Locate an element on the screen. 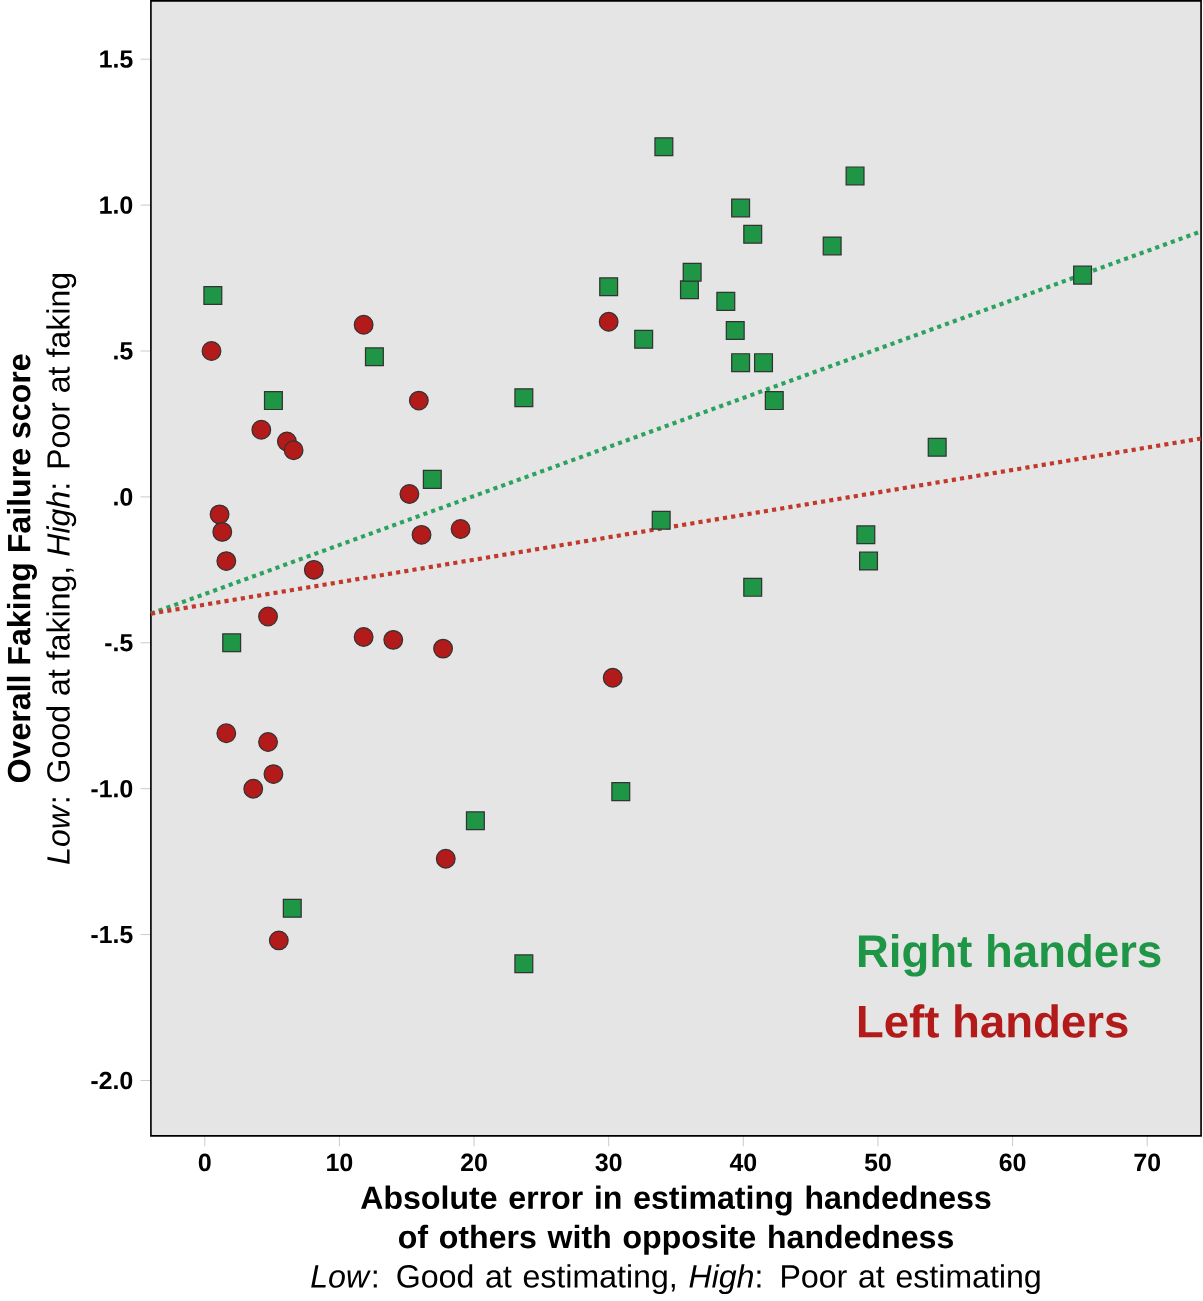 Image resolution: width=1203 pixels, height=1301 pixels. y-tick-label: 1.5 is located at coordinates (116, 59).